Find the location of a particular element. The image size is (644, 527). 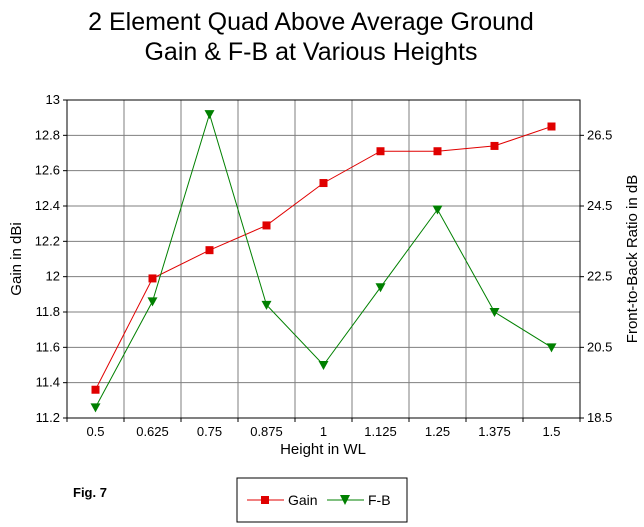

legend-fb-label: F-B is located at coordinates (379, 500).